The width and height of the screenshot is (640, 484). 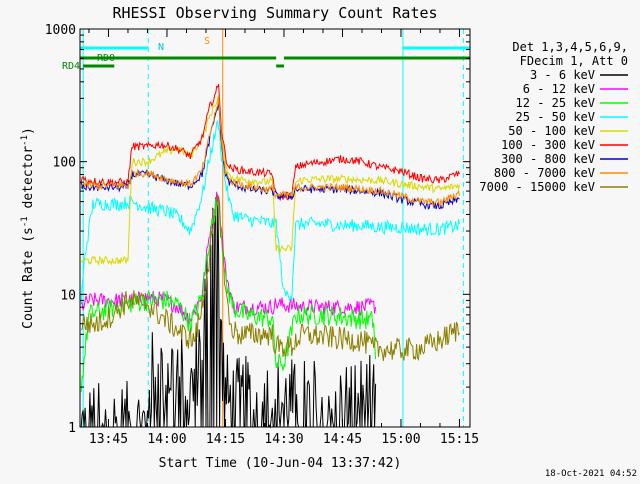 What do you see at coordinates (60, 30) in the screenshot?
I see `y-tick-label: 1000` at bounding box center [60, 30].